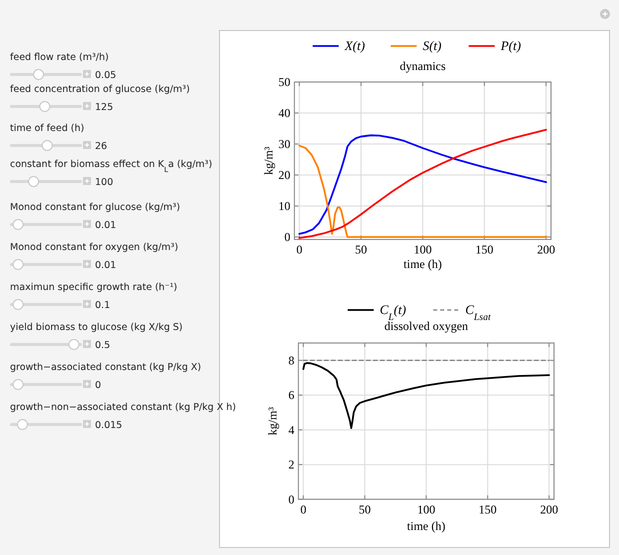 This screenshot has width=619, height=555. Describe the element at coordinates (95, 207) in the screenshot. I see `text: Monod constant for glucose (kg/m³)` at that location.